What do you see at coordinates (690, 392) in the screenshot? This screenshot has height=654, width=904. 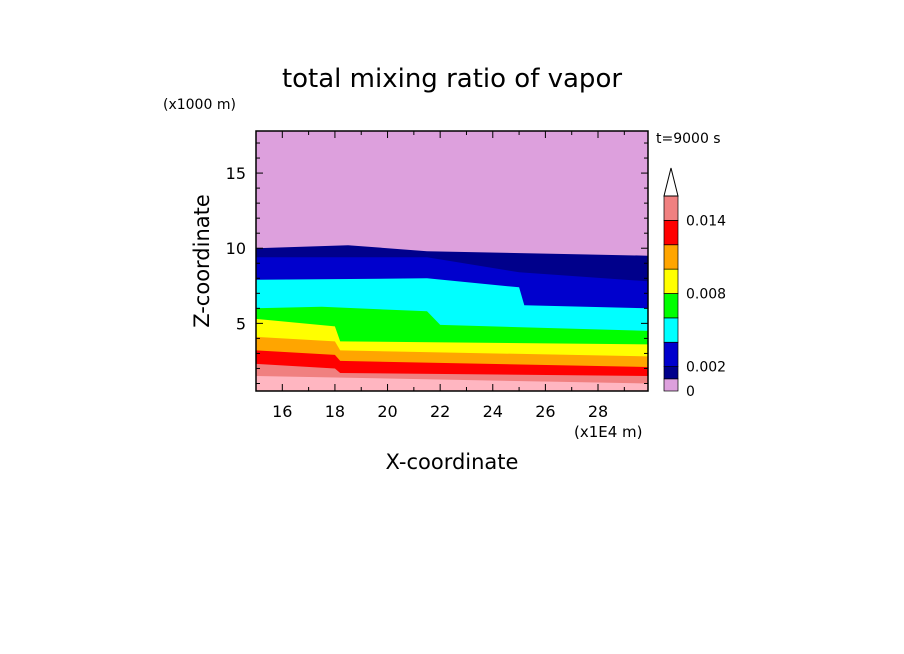 I see `colorbar-tick-label-0: 0` at bounding box center [690, 392].